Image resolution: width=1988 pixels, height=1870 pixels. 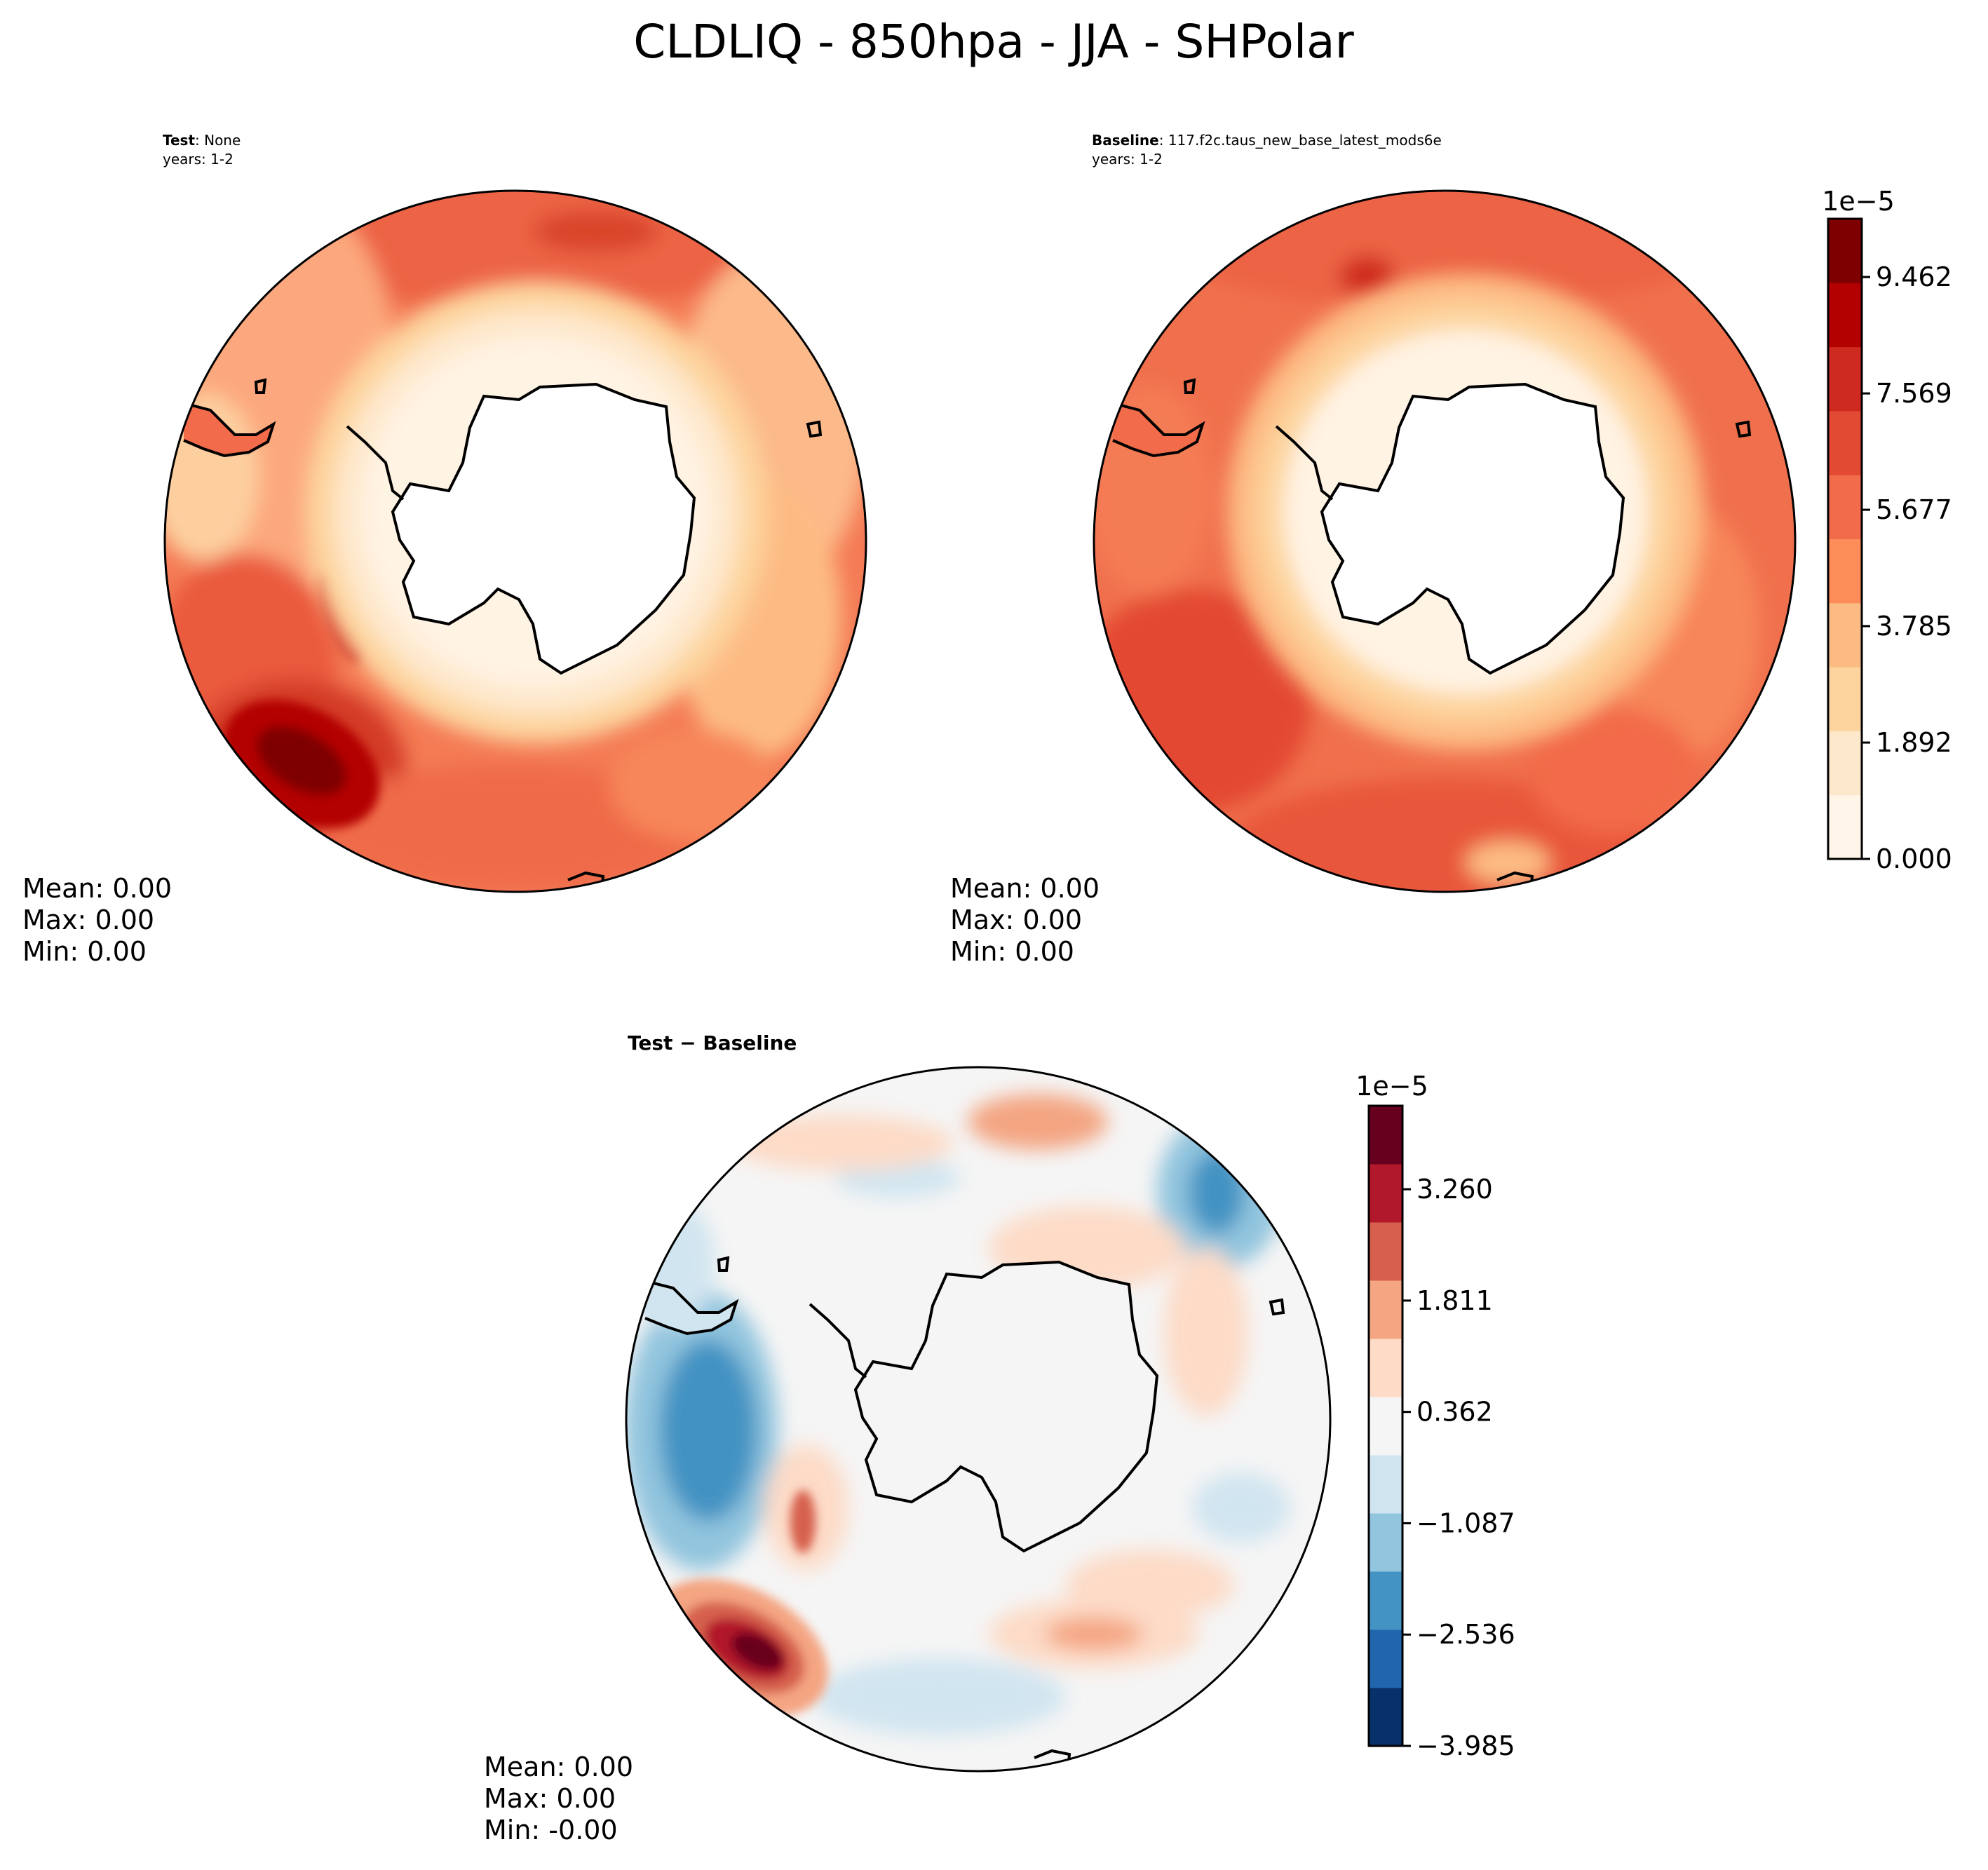 I want to click on map-diff, so click(x=978, y=1419).